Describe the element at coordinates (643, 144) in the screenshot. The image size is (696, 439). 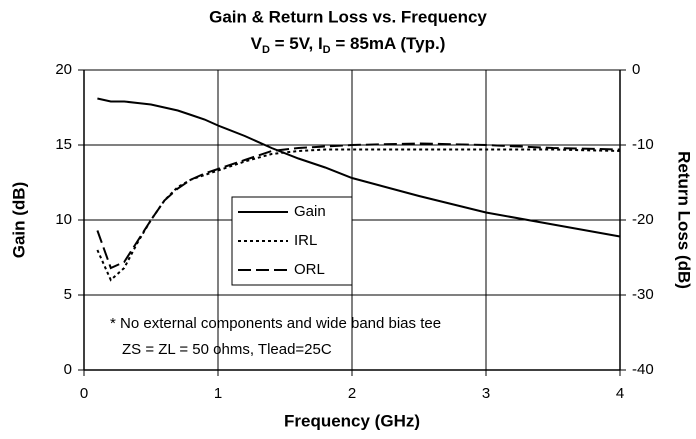
I see `y2-tick-label: -10` at that location.